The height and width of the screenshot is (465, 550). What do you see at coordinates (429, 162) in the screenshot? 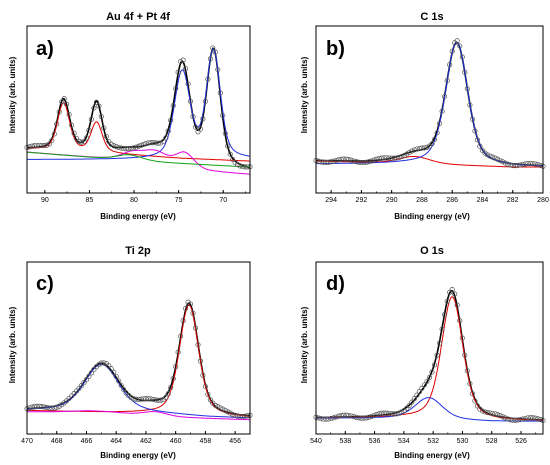
I see `series-red-component` at bounding box center [429, 162].